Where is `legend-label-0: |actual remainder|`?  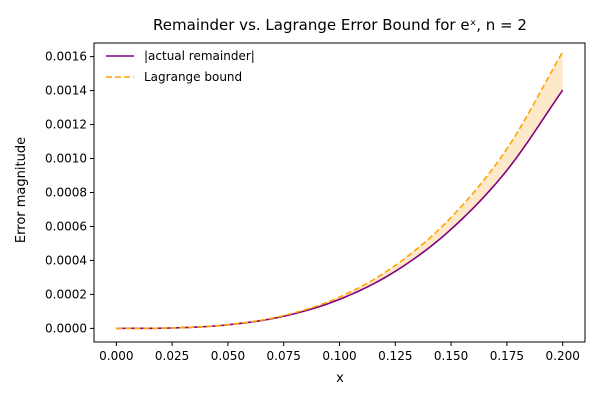
legend-label-0: |actual remainder| is located at coordinates (199, 56).